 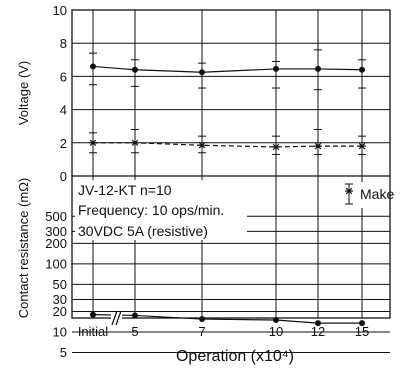 What do you see at coordinates (56, 243) in the screenshot?
I see `resistance-tick-200: 200` at bounding box center [56, 243].